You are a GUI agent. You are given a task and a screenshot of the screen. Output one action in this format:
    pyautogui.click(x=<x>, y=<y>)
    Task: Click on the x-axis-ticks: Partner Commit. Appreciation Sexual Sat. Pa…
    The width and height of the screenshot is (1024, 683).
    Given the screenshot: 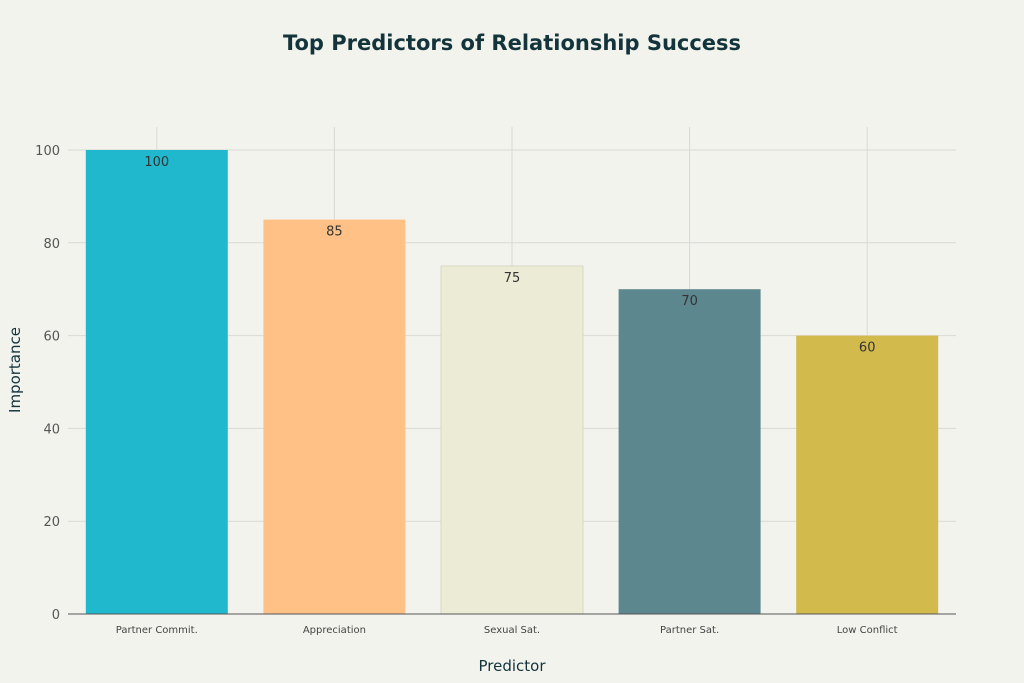 What is the action you would take?
    pyautogui.click(x=507, y=630)
    